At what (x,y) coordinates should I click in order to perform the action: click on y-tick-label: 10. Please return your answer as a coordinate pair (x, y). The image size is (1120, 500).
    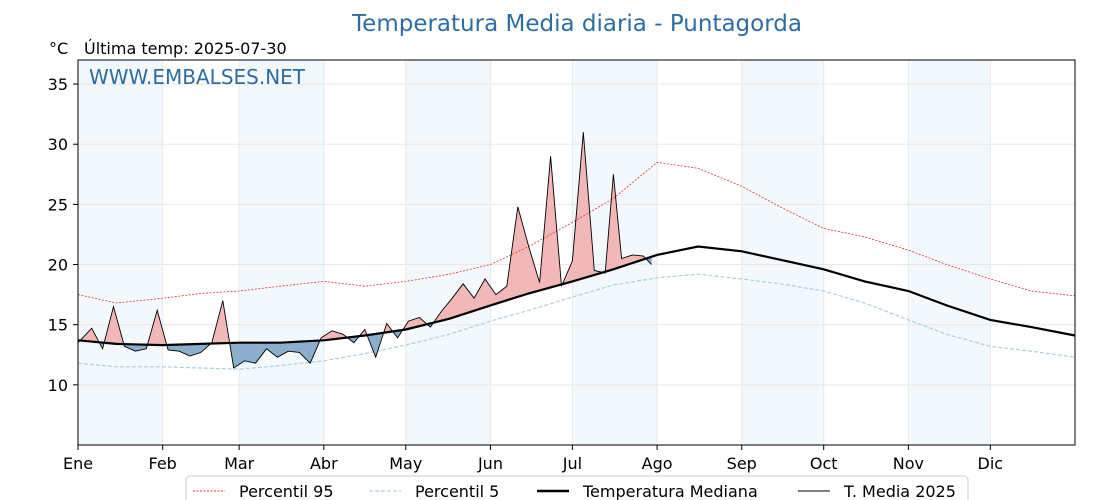
    Looking at the image, I should click on (58, 385).